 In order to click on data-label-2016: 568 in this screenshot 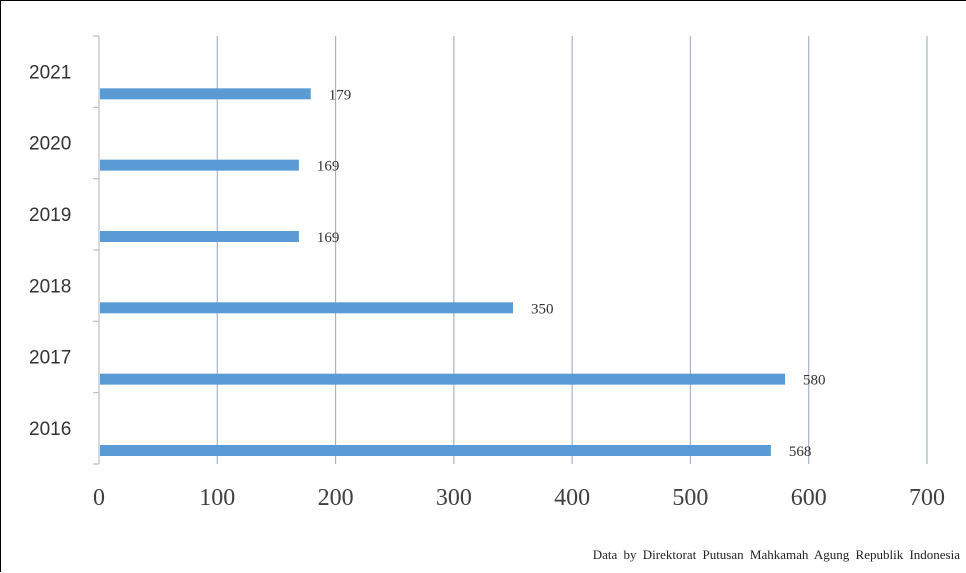, I will do `click(800, 452)`.